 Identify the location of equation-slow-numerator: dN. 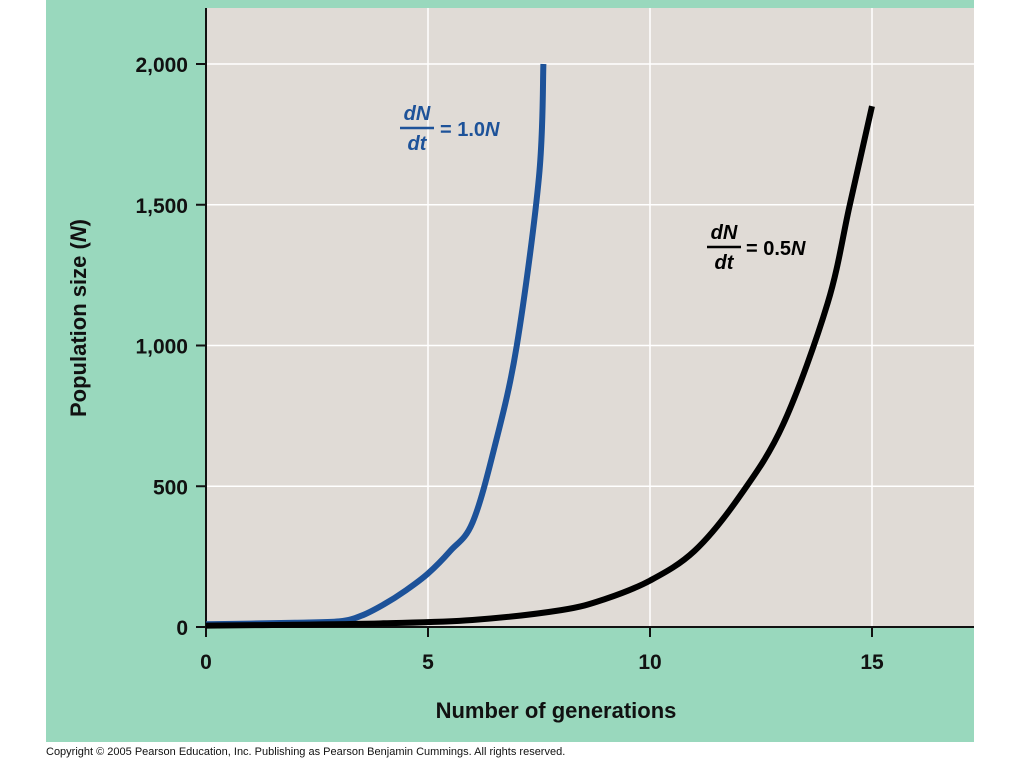
(724, 233).